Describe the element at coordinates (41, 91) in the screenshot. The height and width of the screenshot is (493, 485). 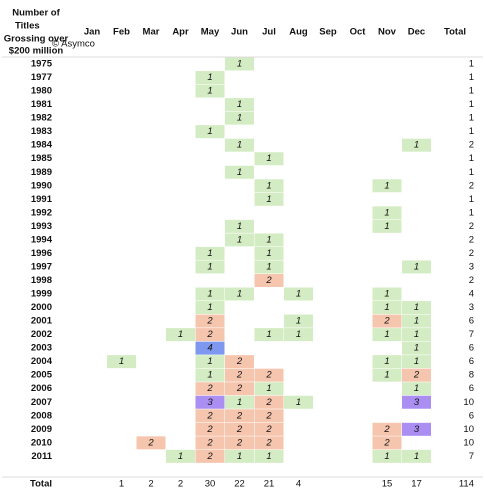
I see `row-label: 1980` at that location.